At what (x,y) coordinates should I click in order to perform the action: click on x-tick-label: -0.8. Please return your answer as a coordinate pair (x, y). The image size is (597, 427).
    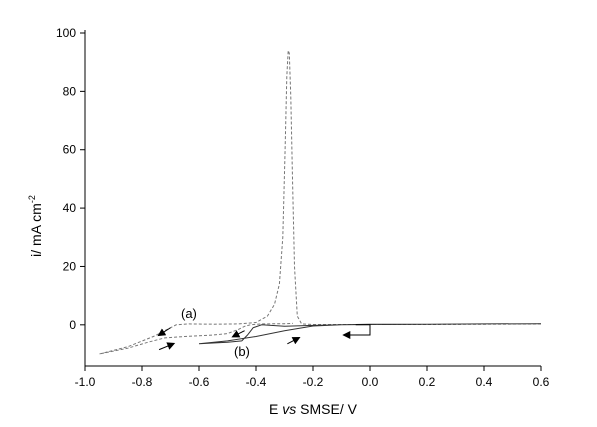
    Looking at the image, I should click on (142, 382).